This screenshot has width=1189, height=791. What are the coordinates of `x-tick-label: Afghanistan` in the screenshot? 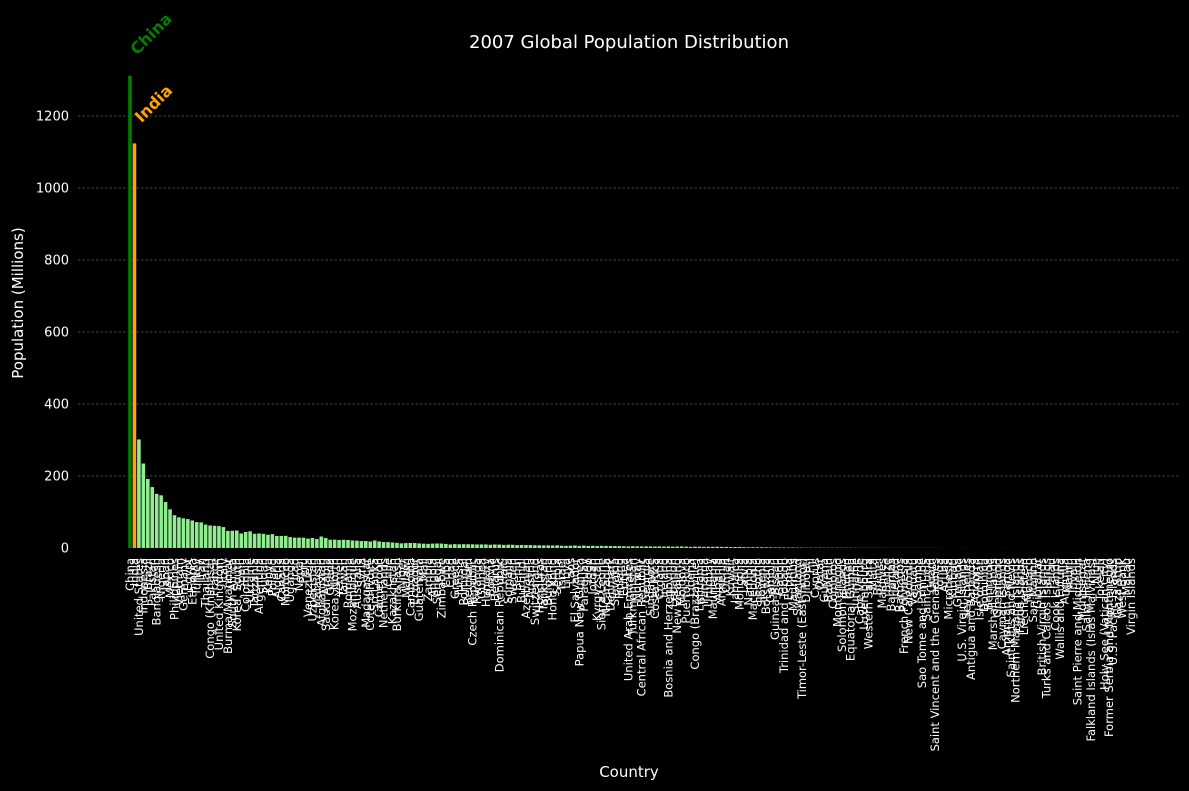 It's located at (321, 592).